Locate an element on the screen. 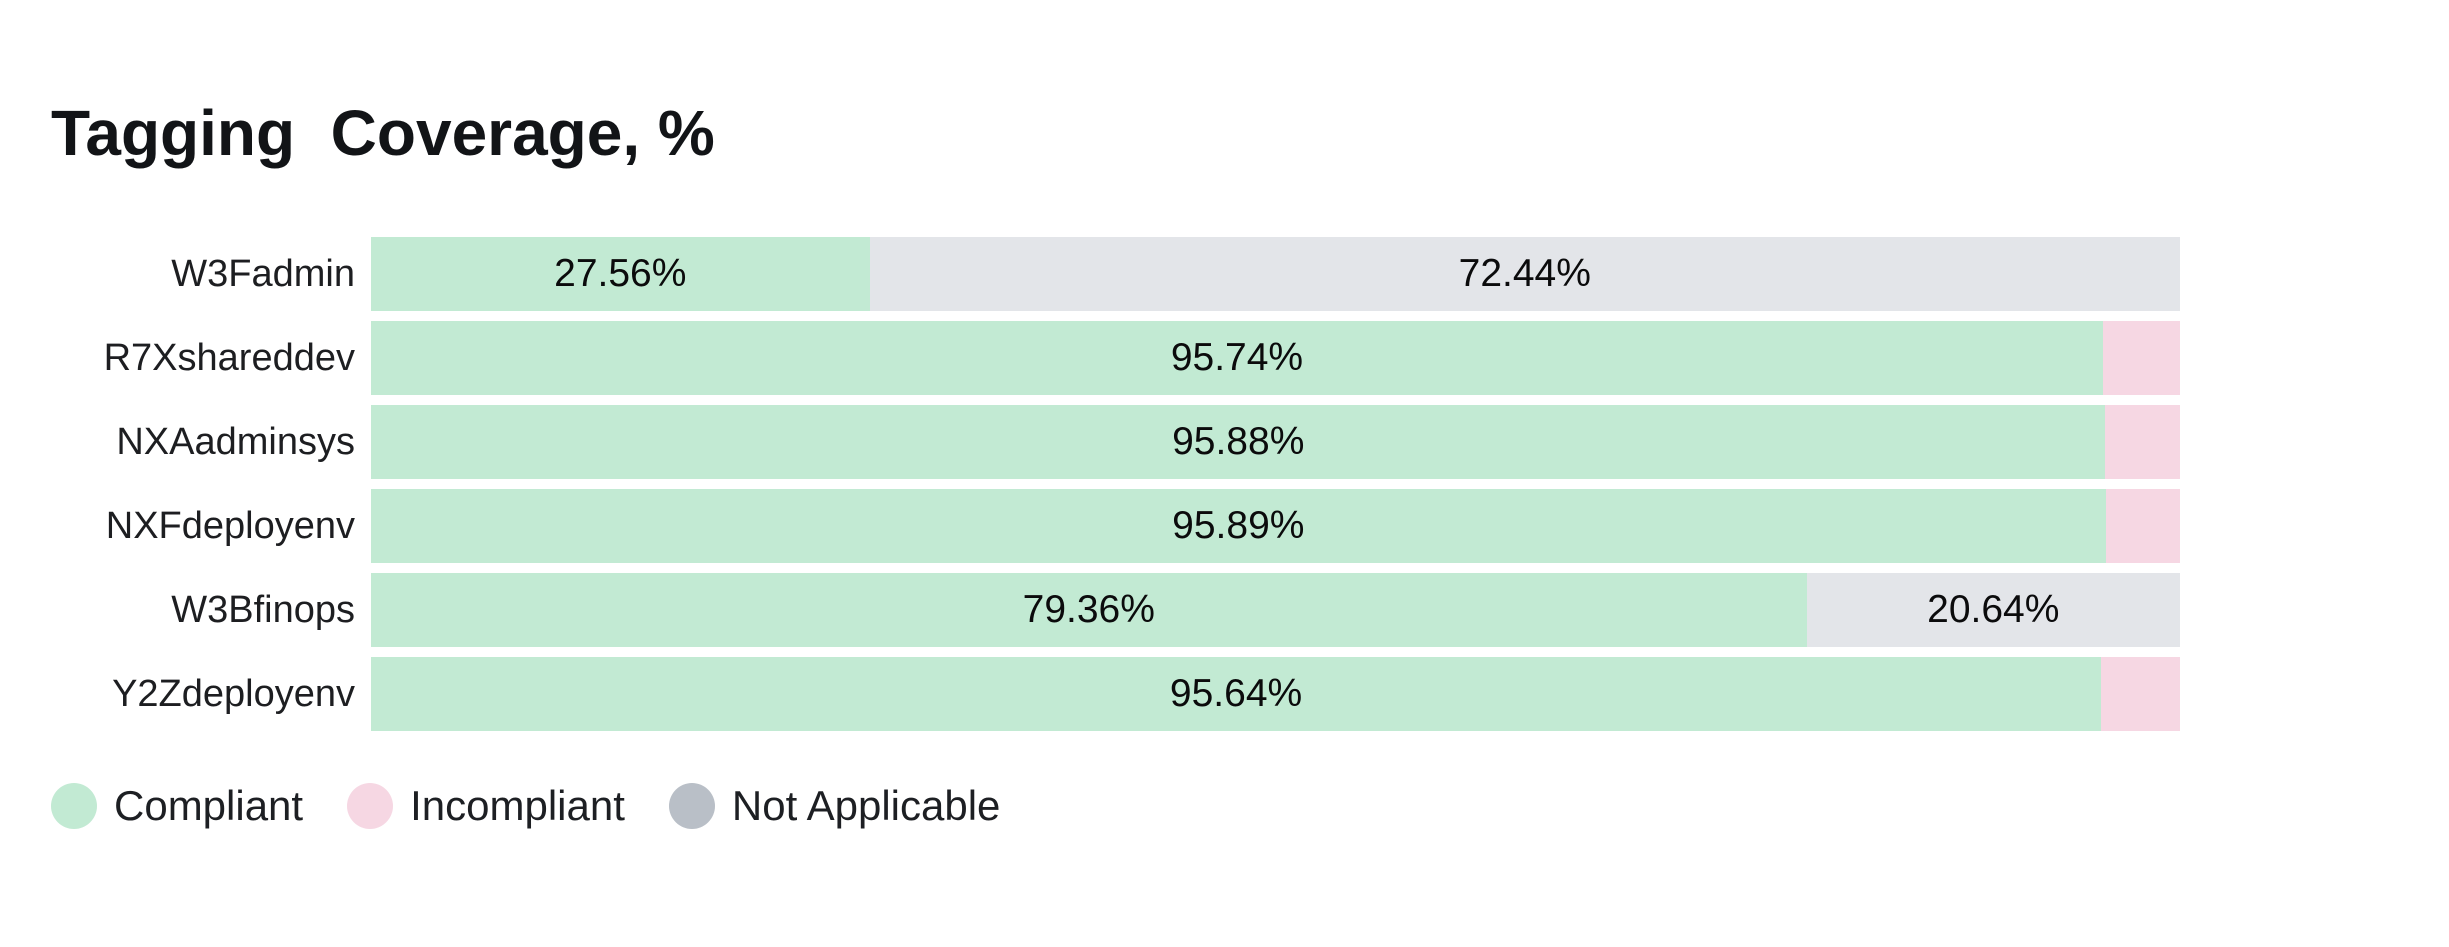  chart-row: Y2Zdeployenv 95.64% is located at coordinates (1115, 694).